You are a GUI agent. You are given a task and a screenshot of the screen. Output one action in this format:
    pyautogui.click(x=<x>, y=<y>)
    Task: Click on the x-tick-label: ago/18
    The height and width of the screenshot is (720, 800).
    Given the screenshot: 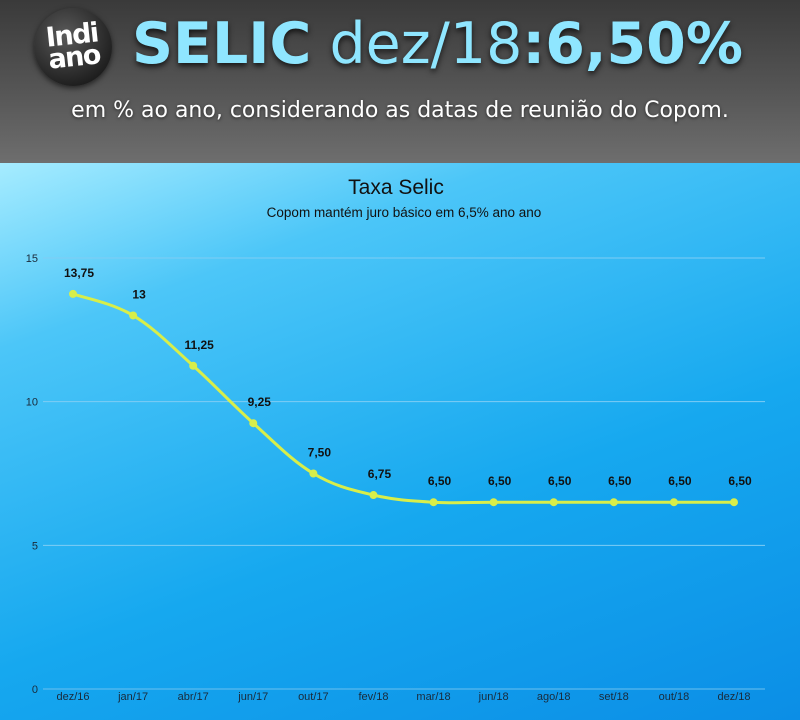 What is the action you would take?
    pyautogui.click(x=554, y=697)
    